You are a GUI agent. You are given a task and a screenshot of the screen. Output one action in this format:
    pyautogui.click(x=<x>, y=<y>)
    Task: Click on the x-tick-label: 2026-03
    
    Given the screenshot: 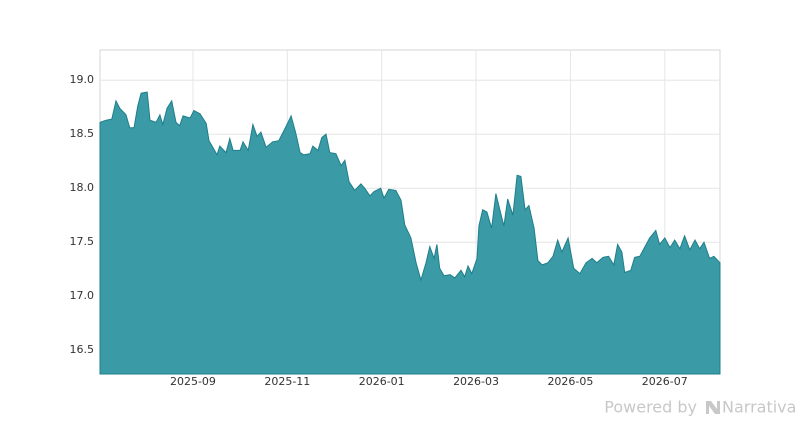 What is the action you would take?
    pyautogui.click(x=476, y=381)
    